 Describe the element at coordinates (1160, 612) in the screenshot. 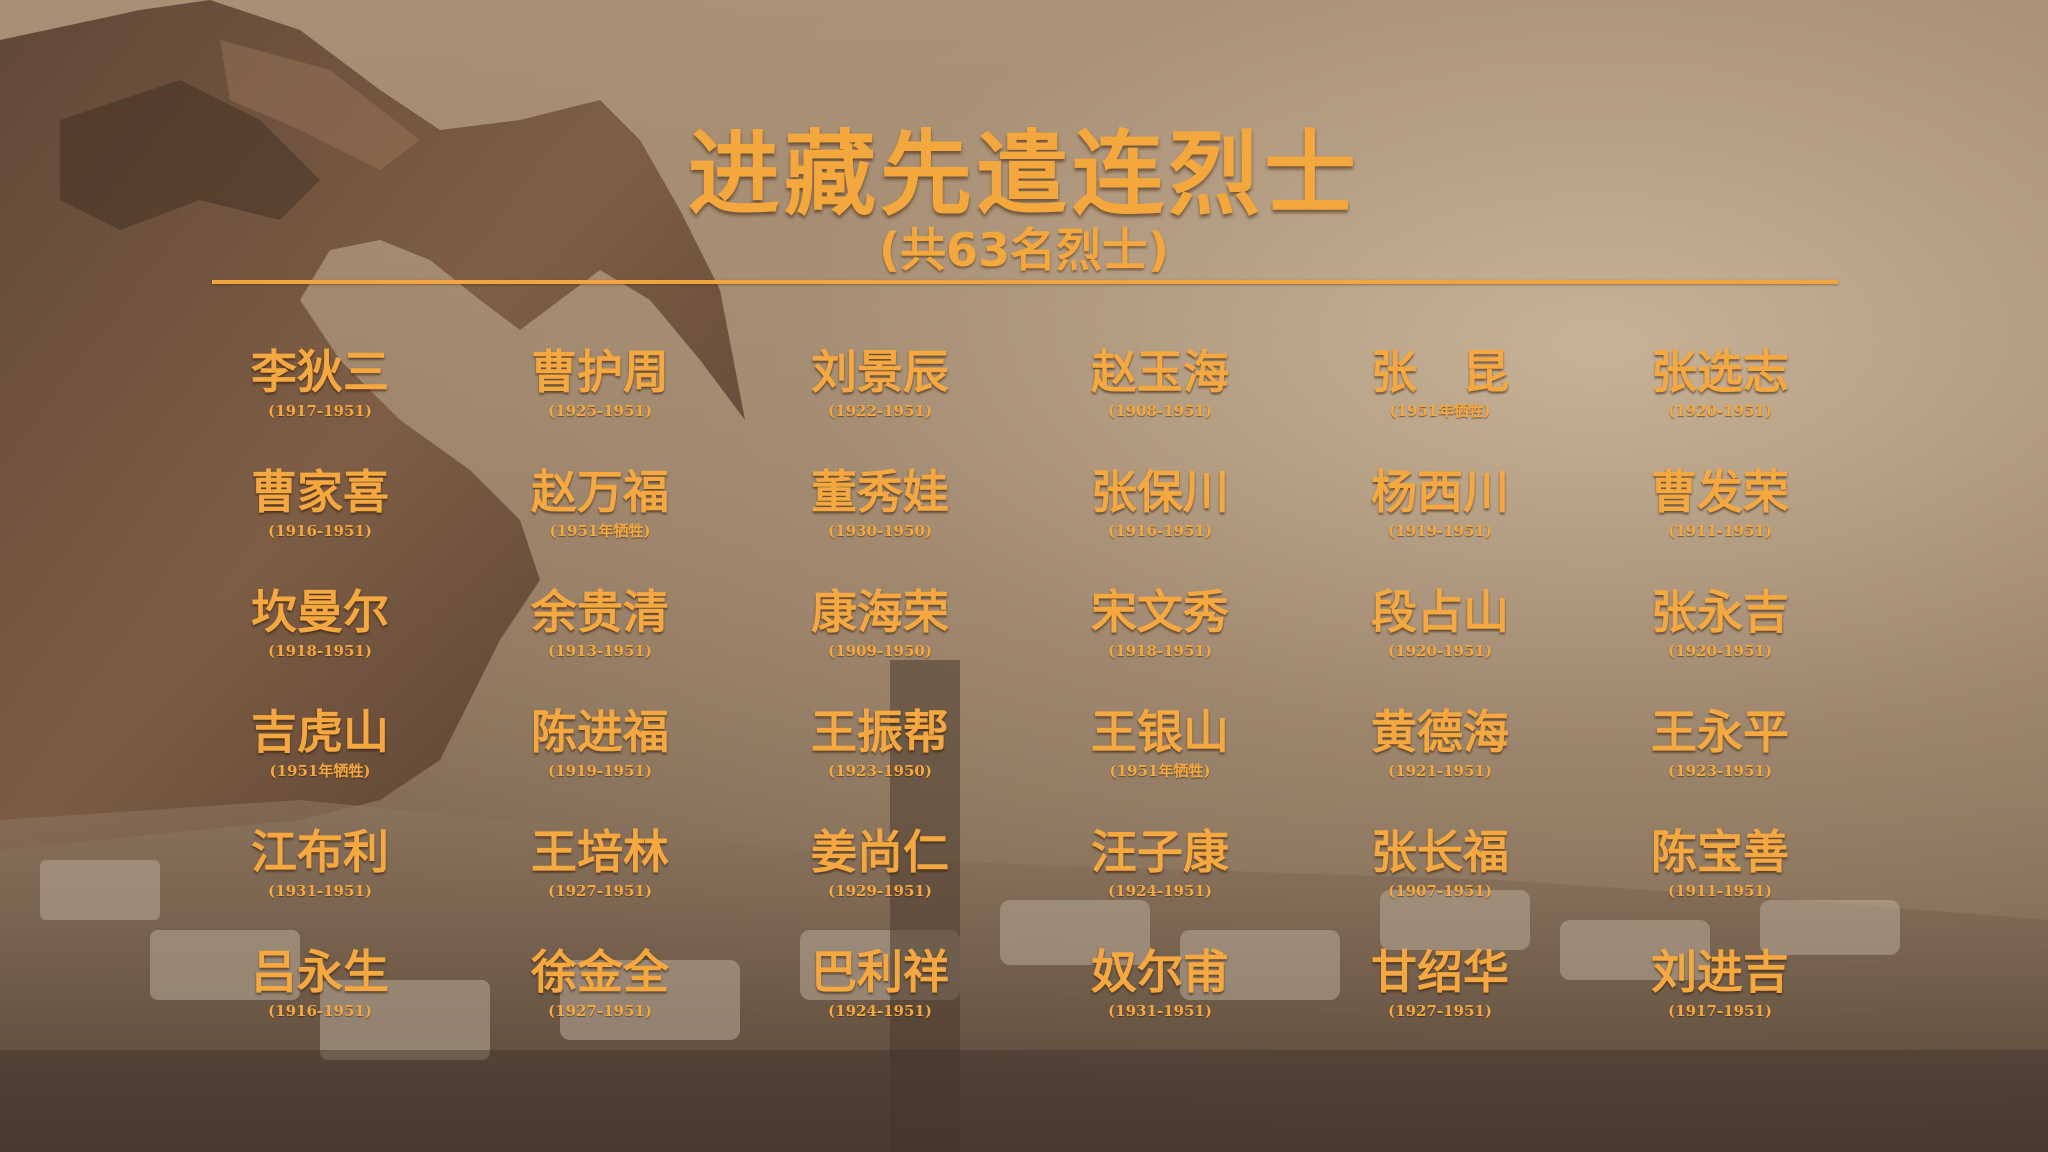

I see `martyr-name: 宋文秀` at that location.